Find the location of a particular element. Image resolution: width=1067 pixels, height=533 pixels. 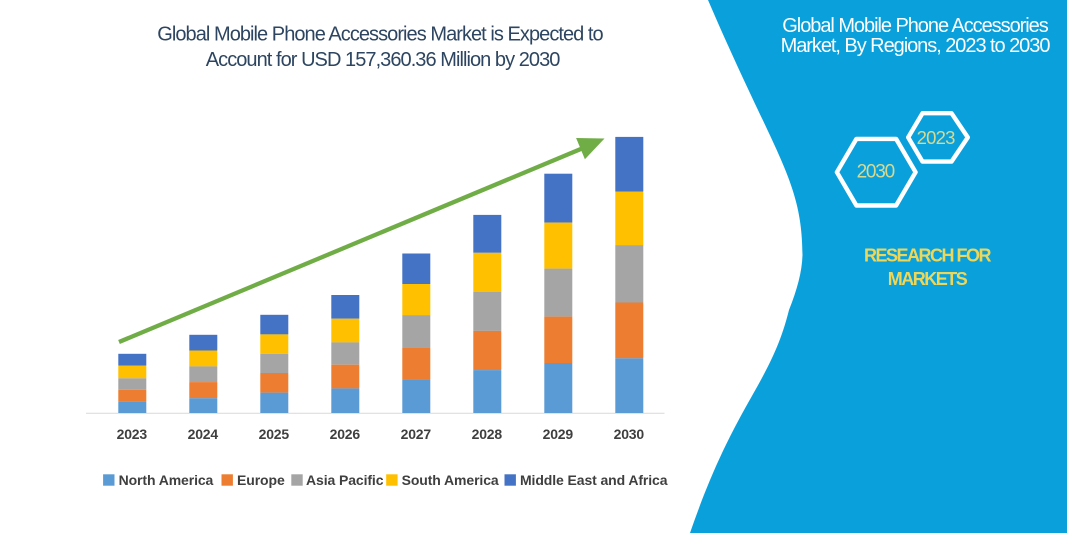

svg-text: North America is located at coordinates (166, 480).